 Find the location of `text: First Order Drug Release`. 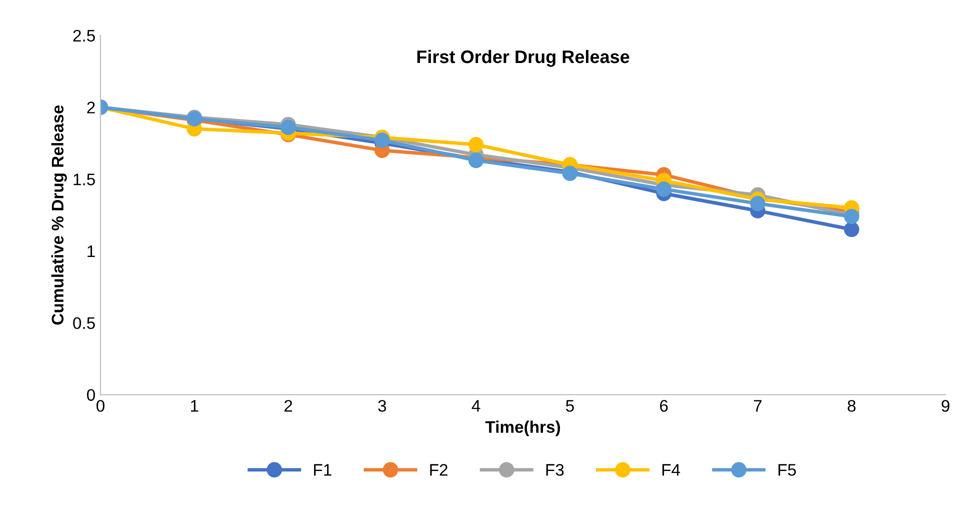

text: First Order Drug Release is located at coordinates (523, 58).